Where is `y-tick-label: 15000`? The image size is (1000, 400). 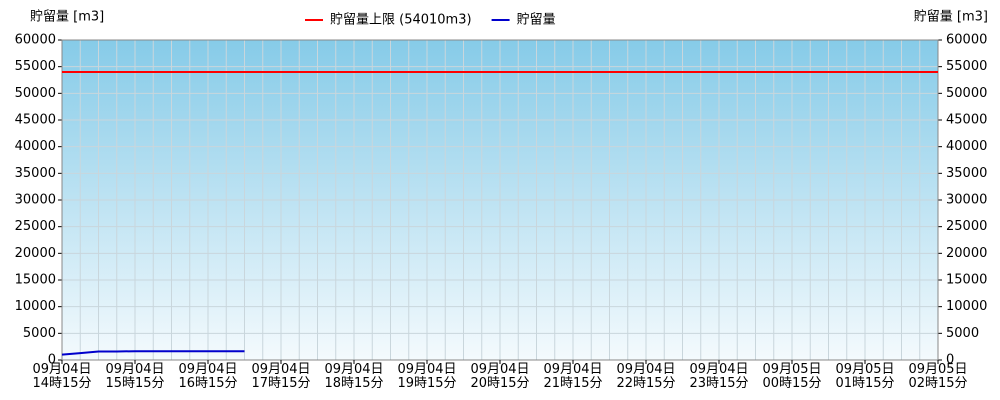 y-tick-label: 15000 is located at coordinates (35, 280).